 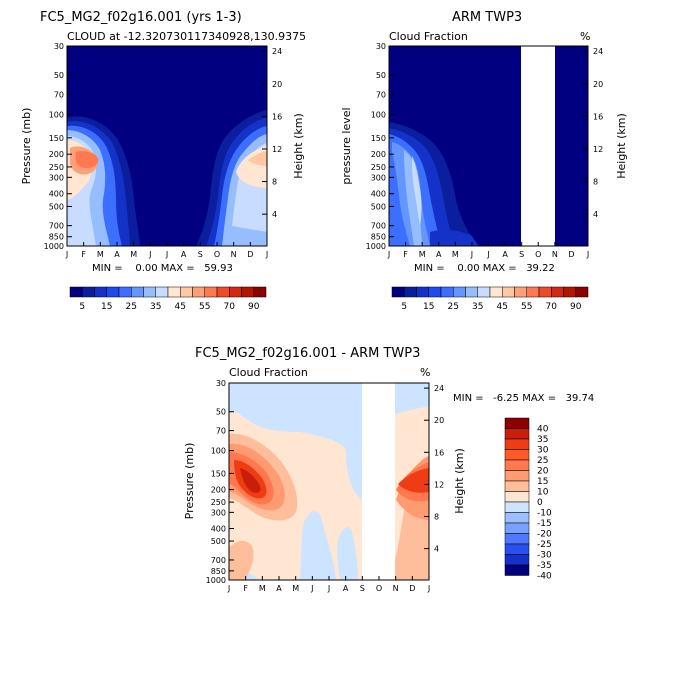 I want to click on panel2-subtitle: Cloud Fraction, so click(x=428, y=36).